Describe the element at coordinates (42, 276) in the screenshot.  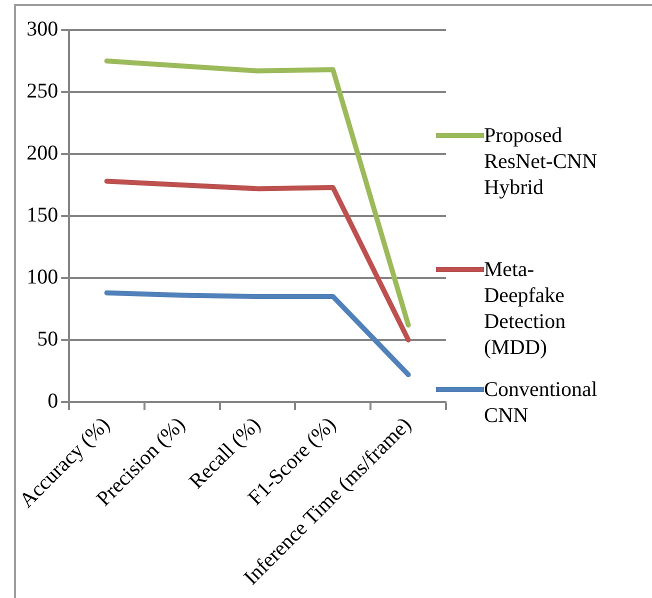
I see `y-tick-label: 100` at that location.